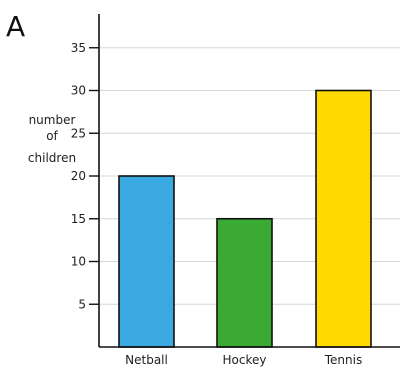 The height and width of the screenshot is (370, 402). What do you see at coordinates (52, 136) in the screenshot?
I see `y-axis-label-line-2: of` at bounding box center [52, 136].